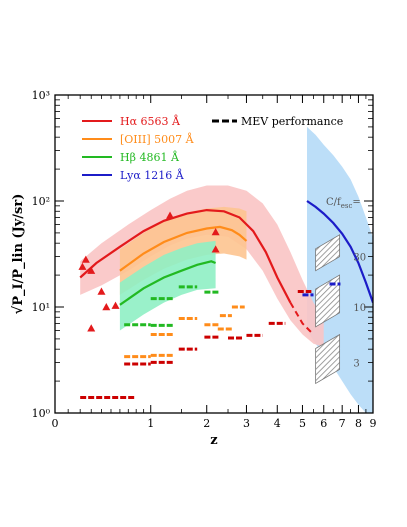 This screenshot has height=527, width=407. I want to click on data-triangles, so click(149, 271).